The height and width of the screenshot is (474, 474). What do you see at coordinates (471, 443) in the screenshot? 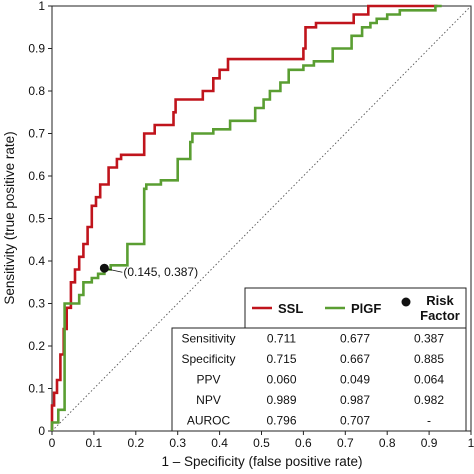
I see `x-tick-label: 1` at bounding box center [471, 443].